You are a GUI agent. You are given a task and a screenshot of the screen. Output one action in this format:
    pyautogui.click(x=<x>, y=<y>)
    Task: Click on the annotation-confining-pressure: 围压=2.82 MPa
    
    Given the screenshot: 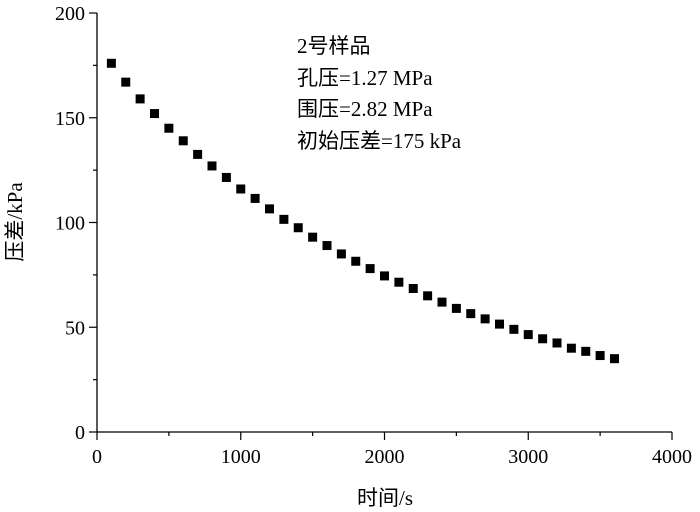 What is the action you would take?
    pyautogui.click(x=365, y=109)
    